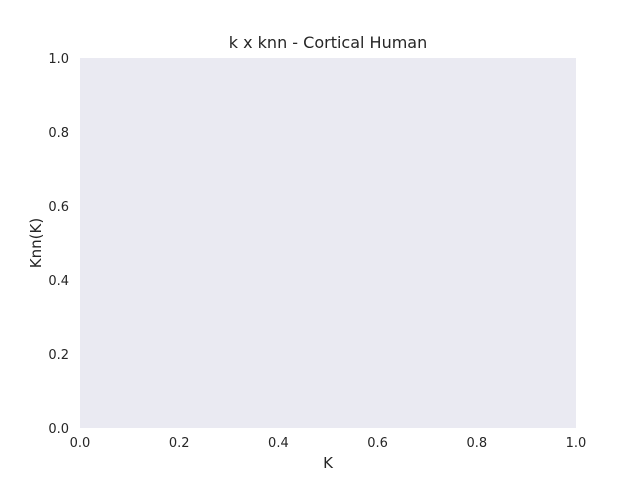  I want to click on x-axis-label: K, so click(328, 463).